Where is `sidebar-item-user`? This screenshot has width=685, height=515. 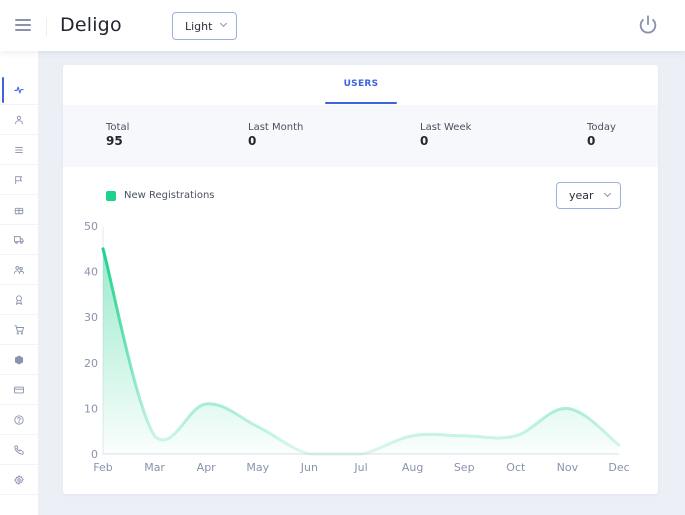
sidebar-item-user is located at coordinates (19, 120).